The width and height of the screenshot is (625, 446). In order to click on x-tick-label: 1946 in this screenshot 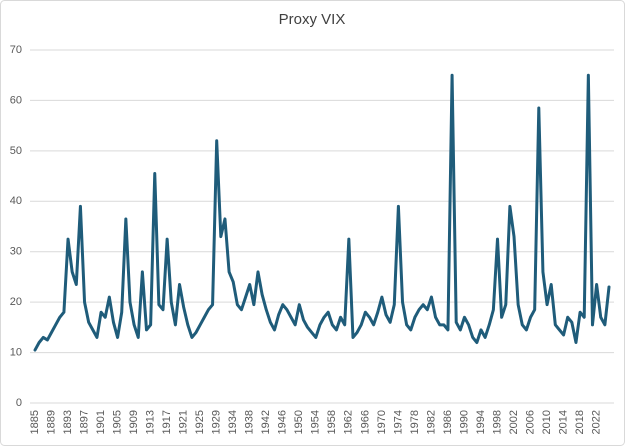, I will do `click(283, 422)`.